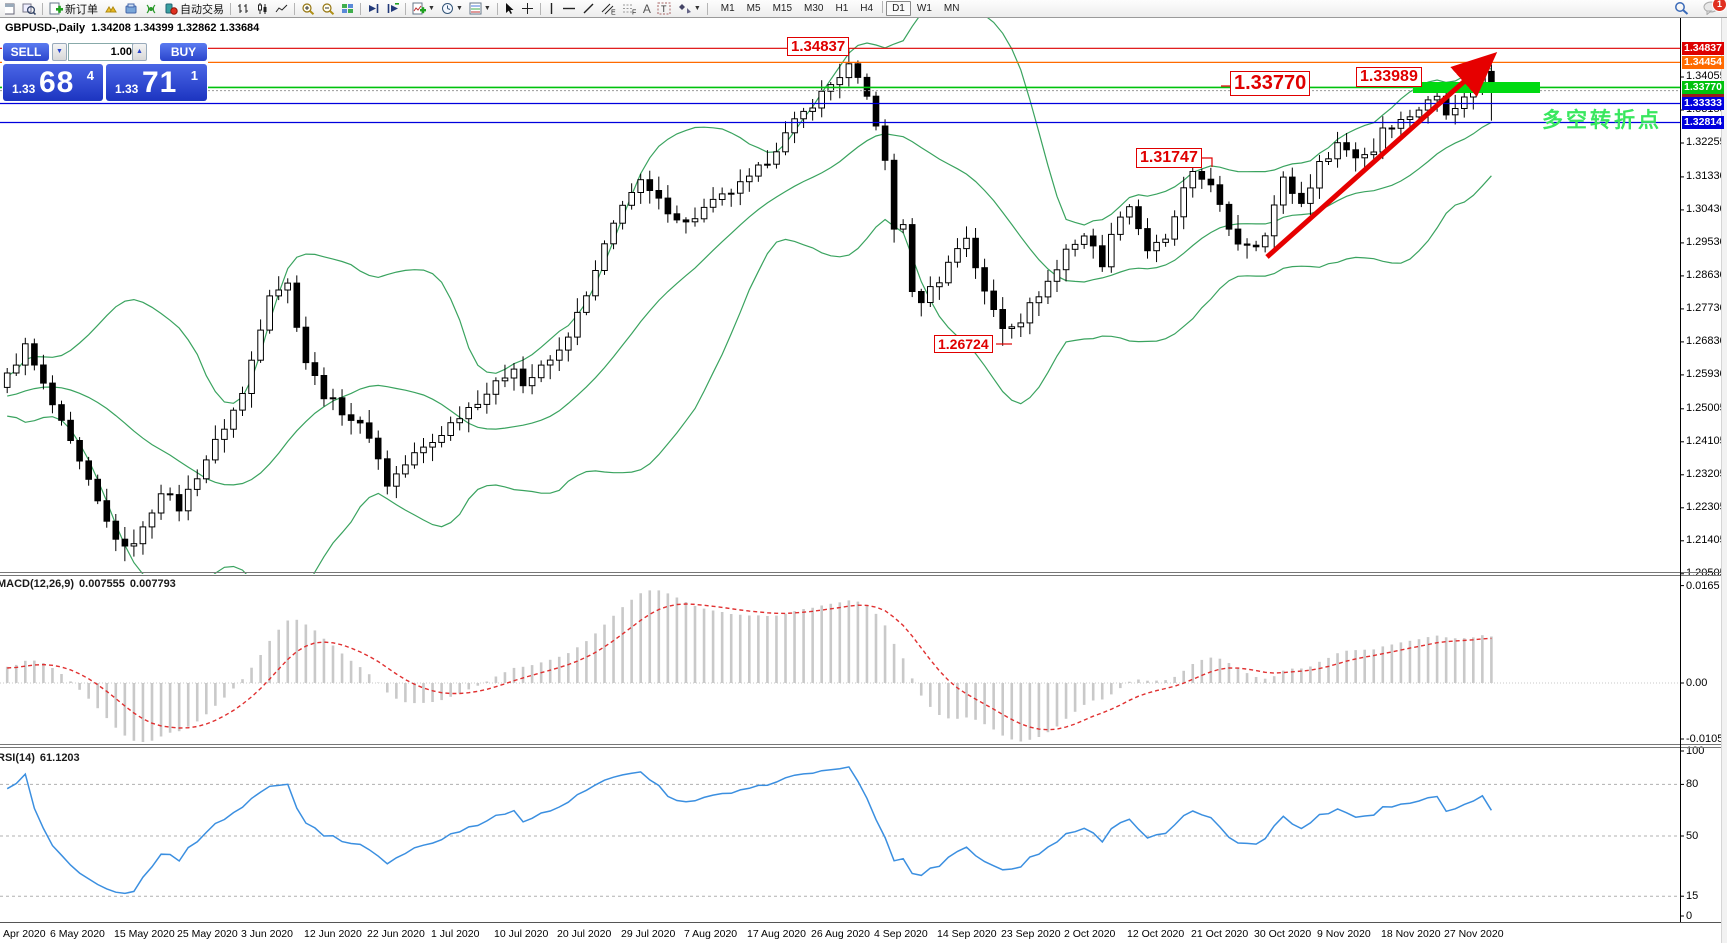 The width and height of the screenshot is (1727, 943). I want to click on volume-decrease-button: ▼, so click(59, 52).